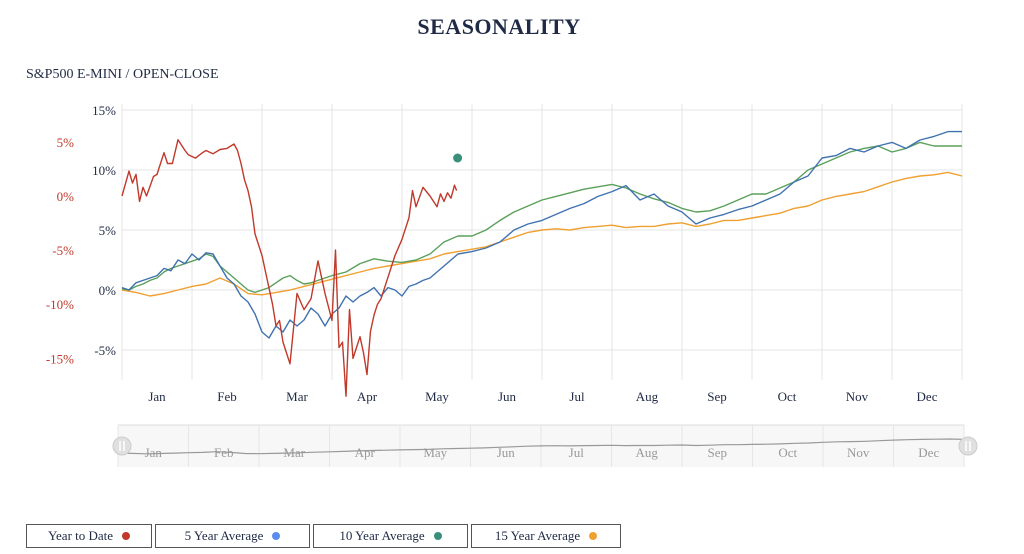 The height and width of the screenshot is (554, 1024). I want to click on right-axis-tick: 10%, so click(104, 170).